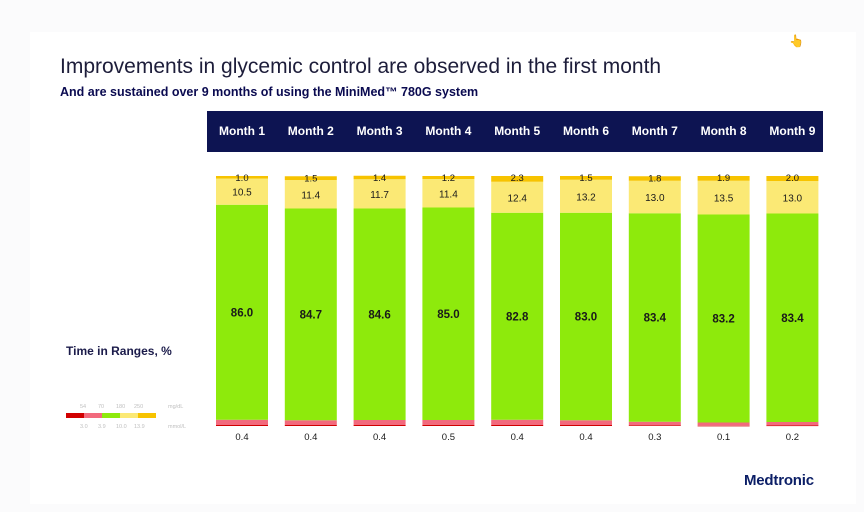  Describe the element at coordinates (84, 427) in the screenshot. I see `legend-mmol-value: 3.0` at that location.